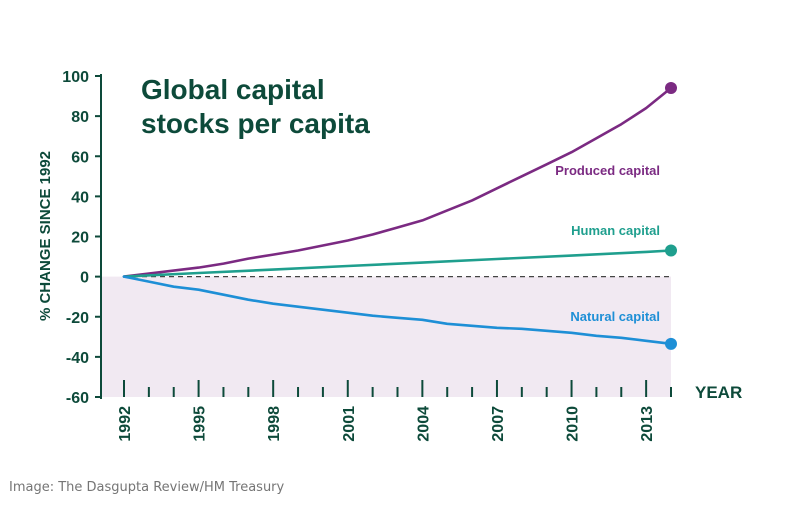  Describe the element at coordinates (423, 424) in the screenshot. I see `x-tick-label: 2004` at that location.